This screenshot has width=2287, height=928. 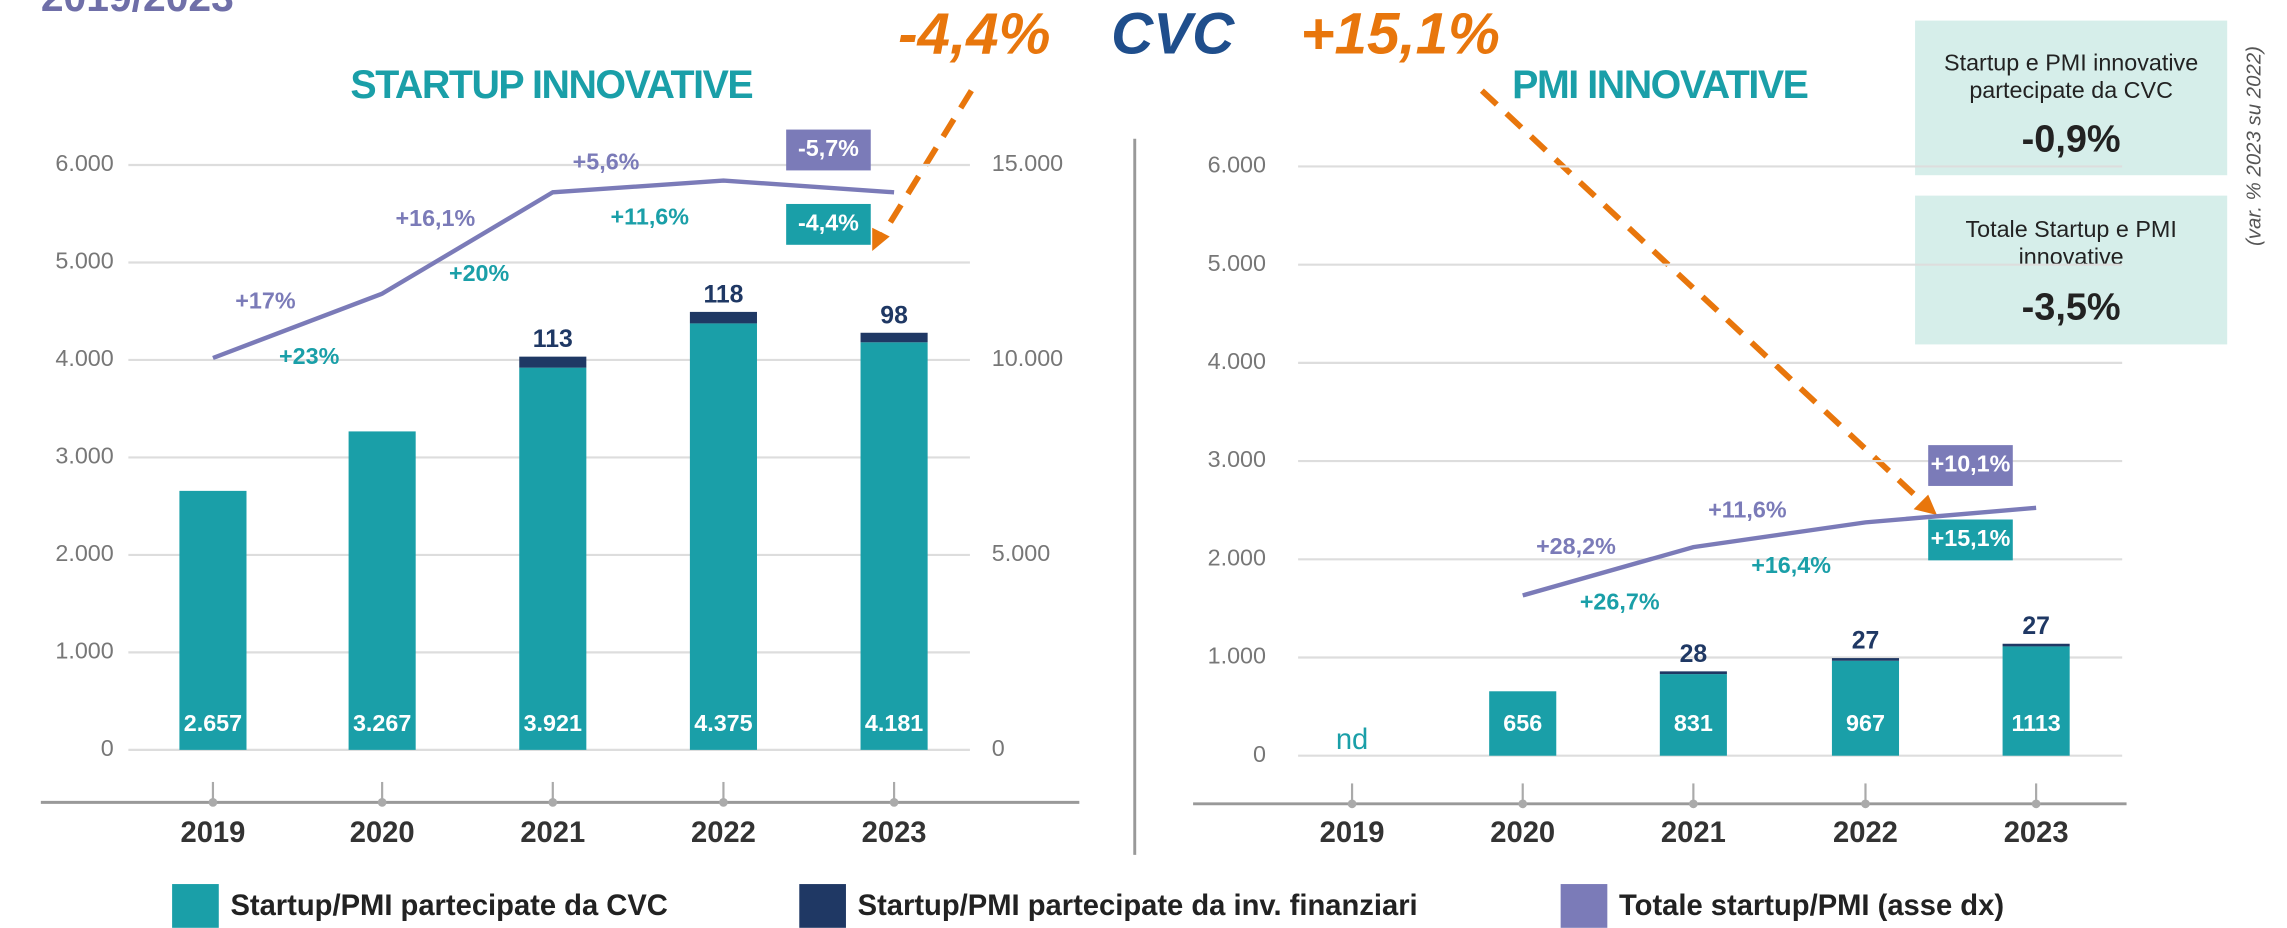 I want to click on line-change-label: +28,2%, so click(x=1576, y=546).